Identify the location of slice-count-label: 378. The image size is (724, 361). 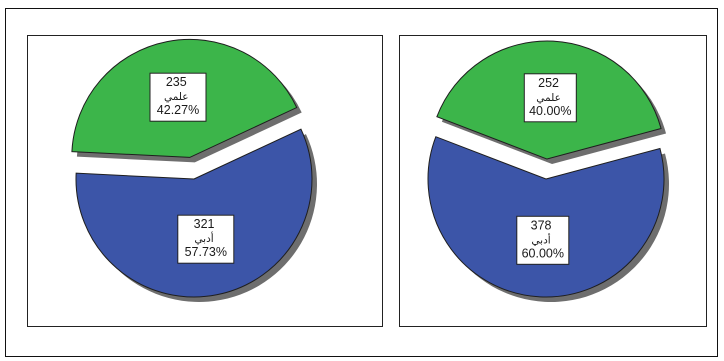
(541, 225).